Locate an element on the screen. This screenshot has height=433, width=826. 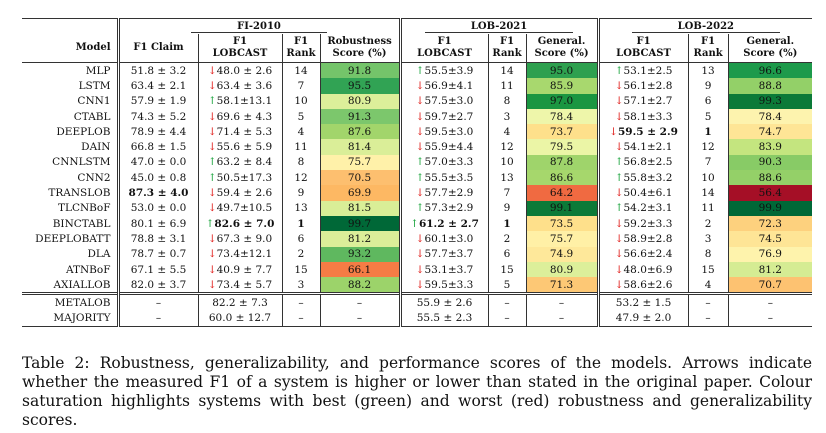
fi-claim-text: 67.1 ± 5.5 is located at coordinates (158, 269).